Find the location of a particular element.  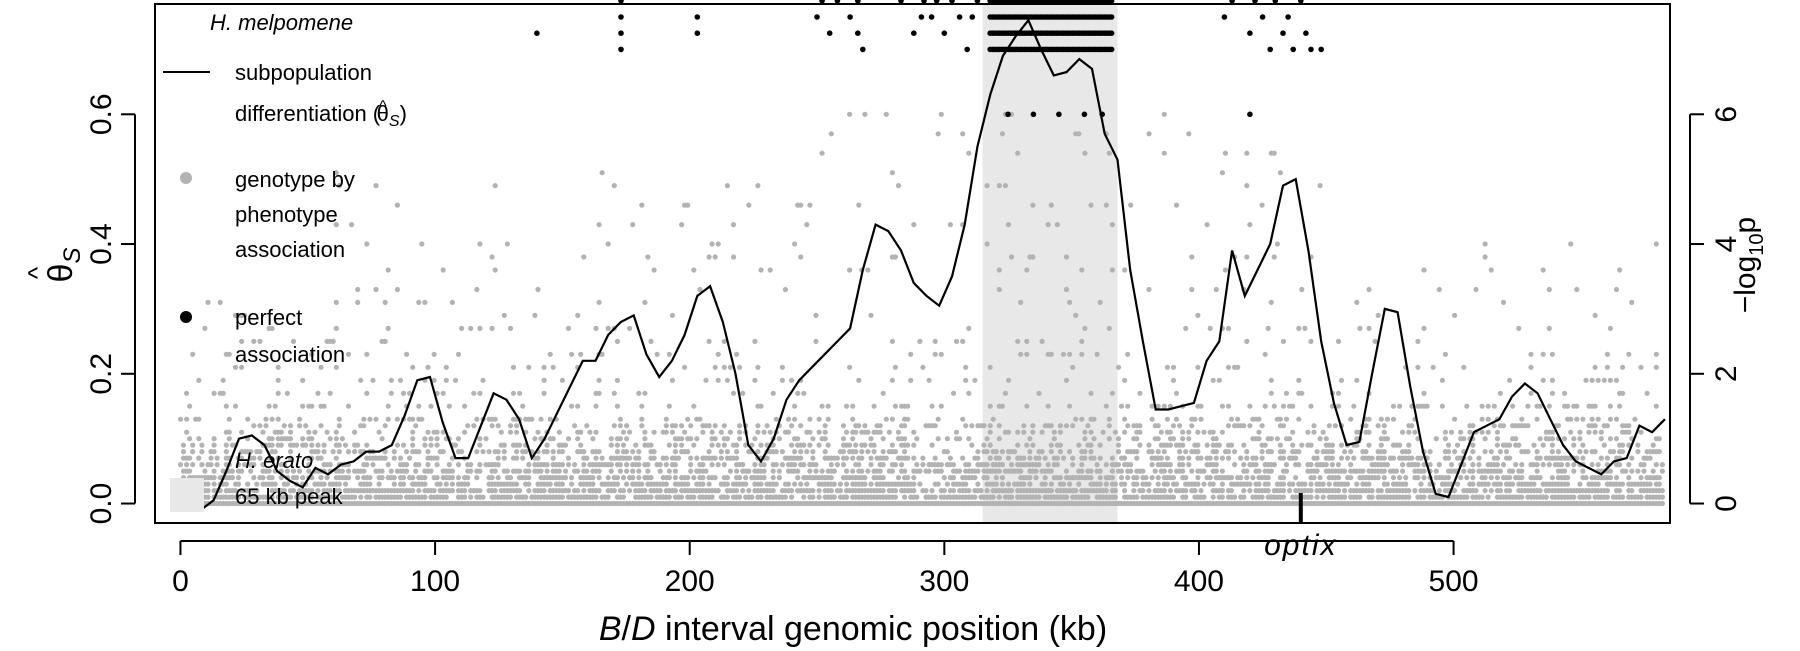

left-title-sub: S is located at coordinates (72, 256).